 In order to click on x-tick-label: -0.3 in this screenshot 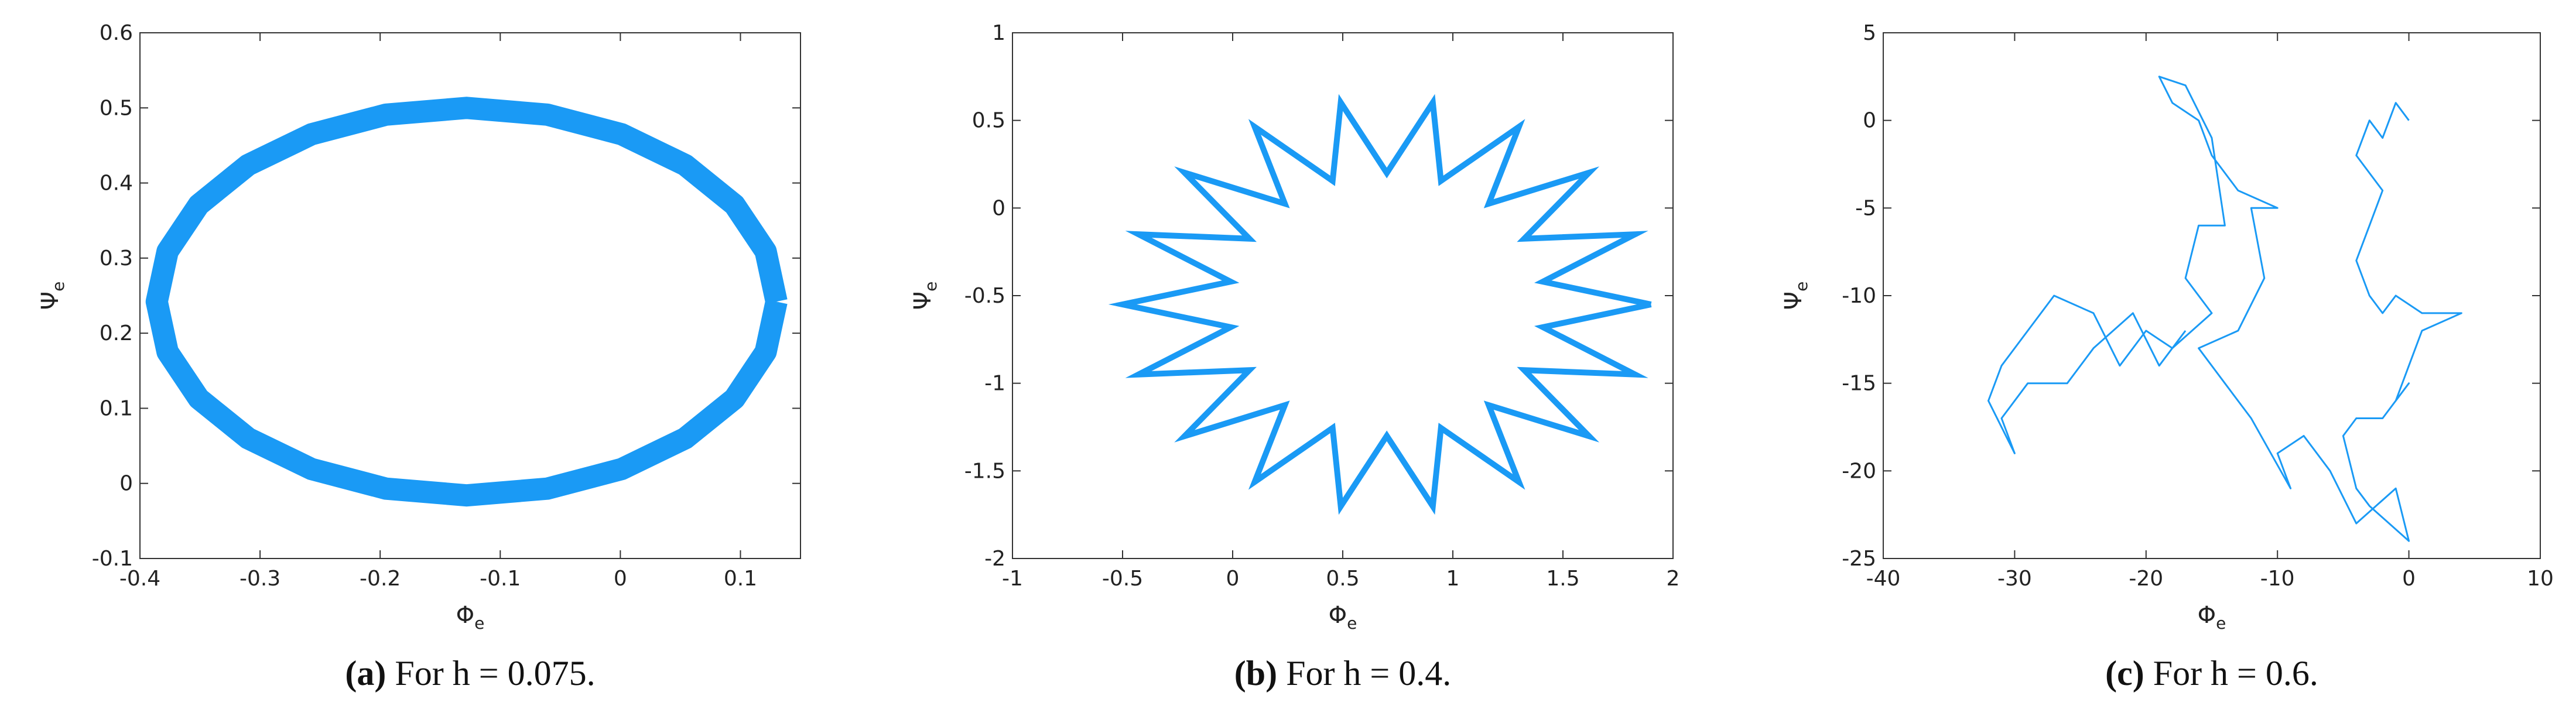, I will do `click(260, 579)`.